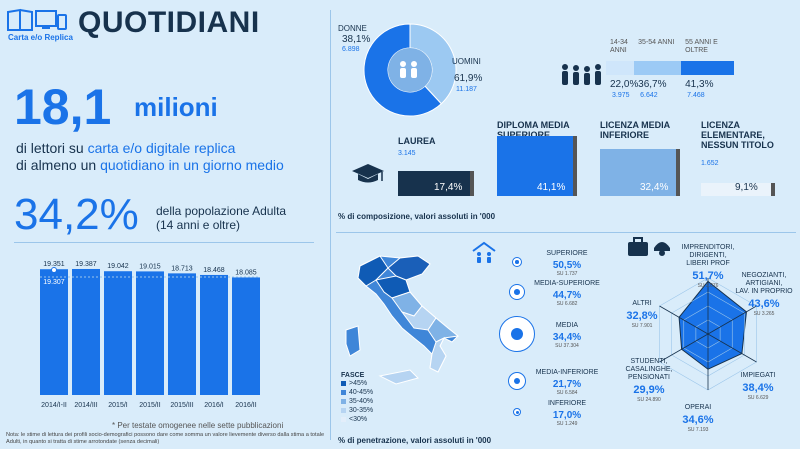  Describe the element at coordinates (76, 214) in the screenshot. I see `population-pct: 34,2%` at that location.